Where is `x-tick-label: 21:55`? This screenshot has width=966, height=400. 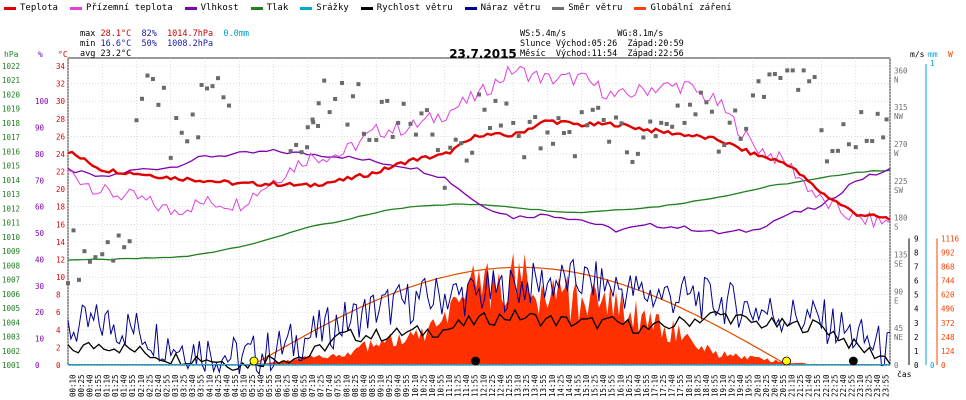 x-tick-label: 21:55 is located at coordinates (817, 385).